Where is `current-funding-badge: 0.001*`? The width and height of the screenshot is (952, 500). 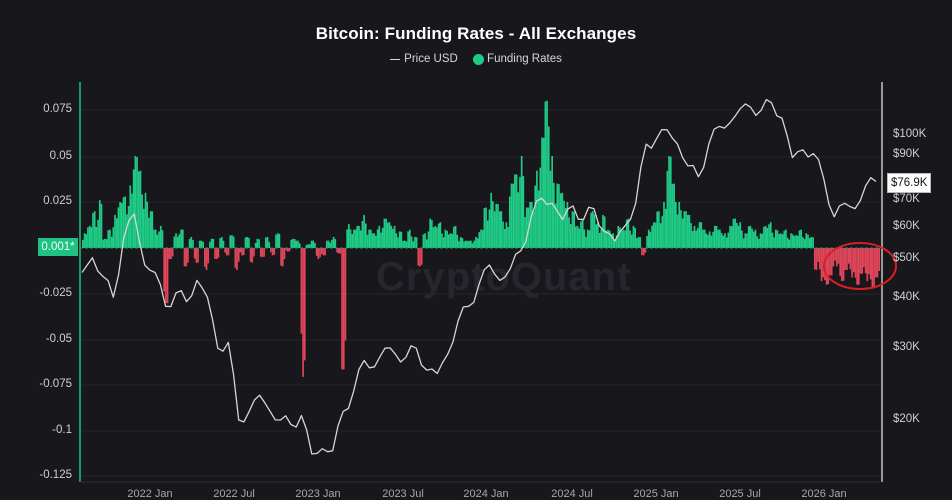 current-funding-badge: 0.001* is located at coordinates (58, 247).